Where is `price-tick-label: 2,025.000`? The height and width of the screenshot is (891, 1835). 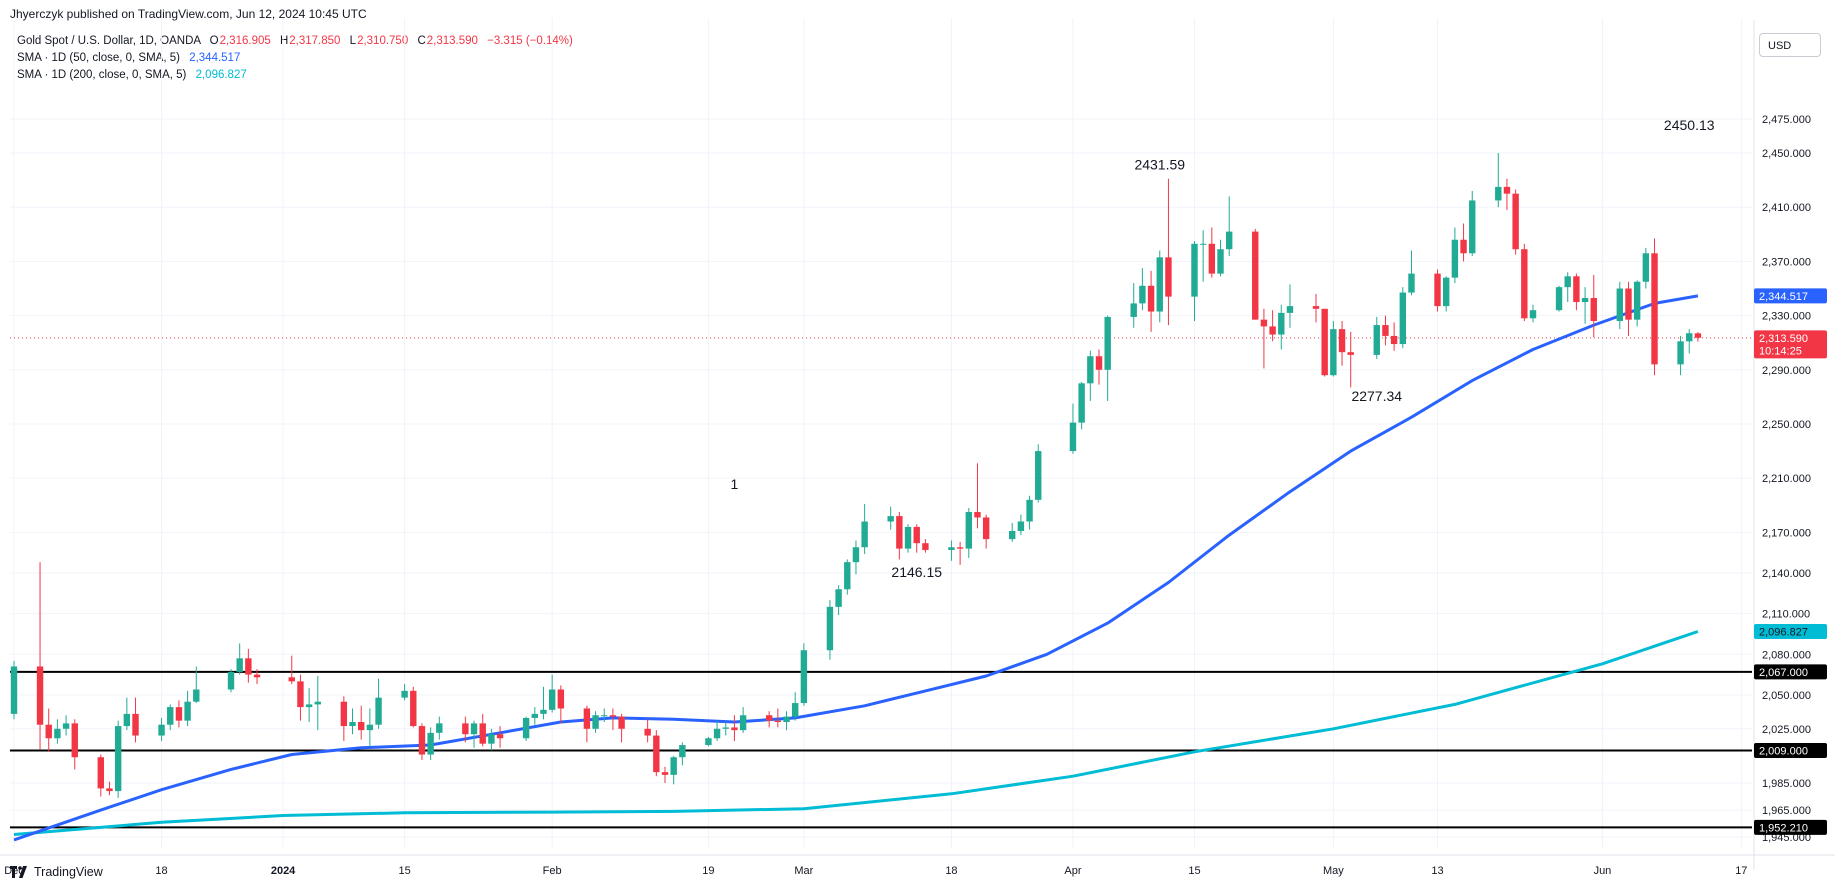
price-tick-label: 2,025.000 is located at coordinates (1786, 730).